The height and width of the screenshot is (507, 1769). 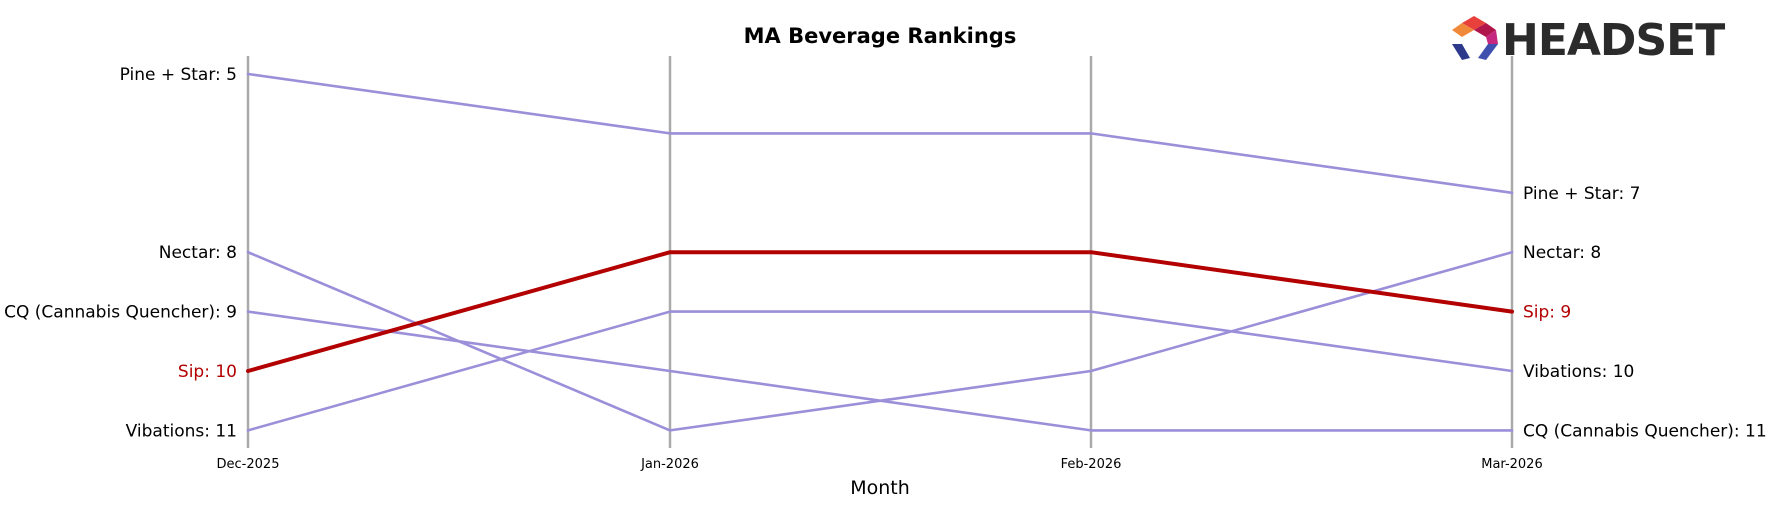 What do you see at coordinates (880, 488) in the screenshot?
I see `x-axis-label: Month` at bounding box center [880, 488].